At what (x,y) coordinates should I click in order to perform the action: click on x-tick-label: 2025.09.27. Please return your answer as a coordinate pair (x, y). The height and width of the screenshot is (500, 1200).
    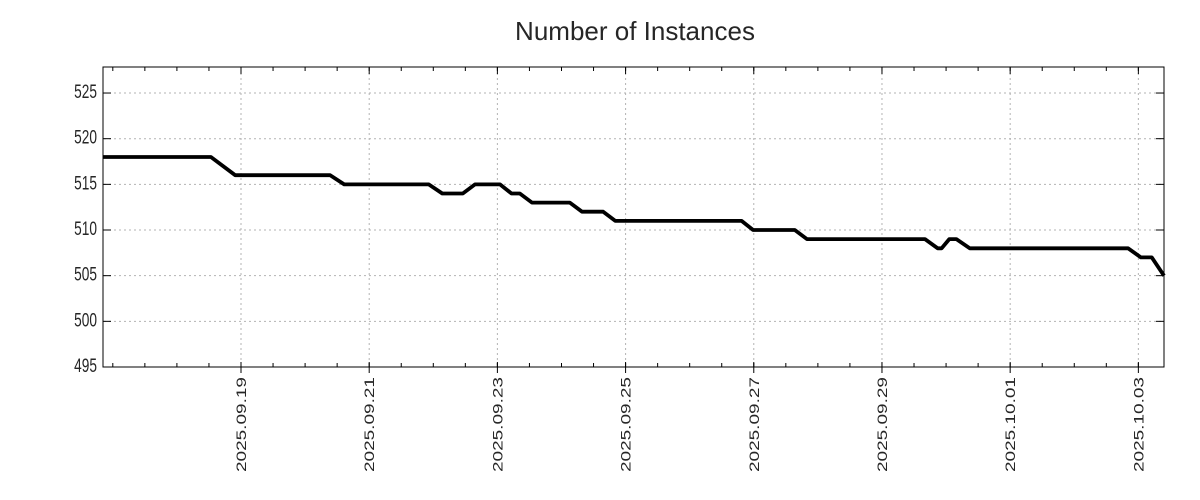
    Looking at the image, I should click on (754, 424).